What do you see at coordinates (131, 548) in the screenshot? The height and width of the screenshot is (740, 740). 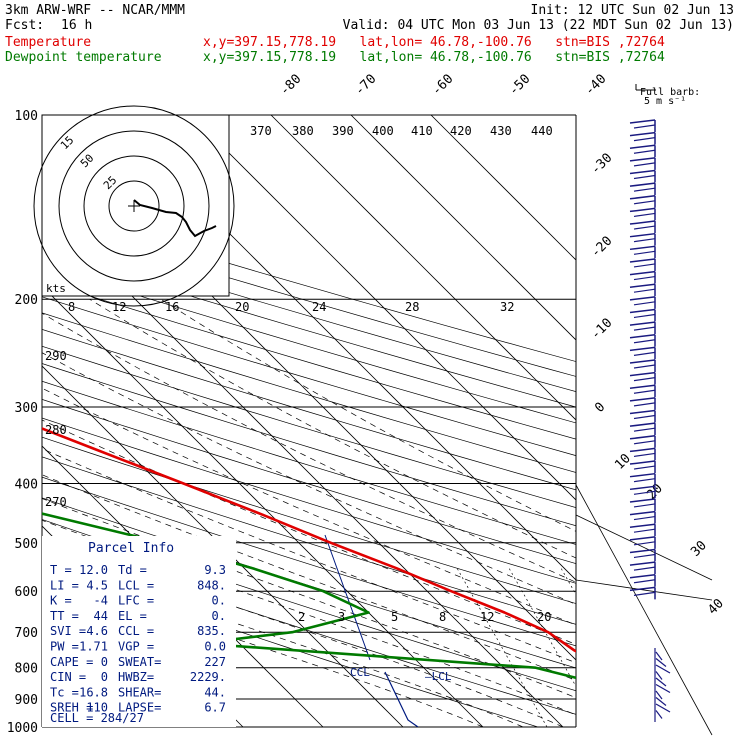 I see `parcel-info-title: Parcel Info` at bounding box center [131, 548].